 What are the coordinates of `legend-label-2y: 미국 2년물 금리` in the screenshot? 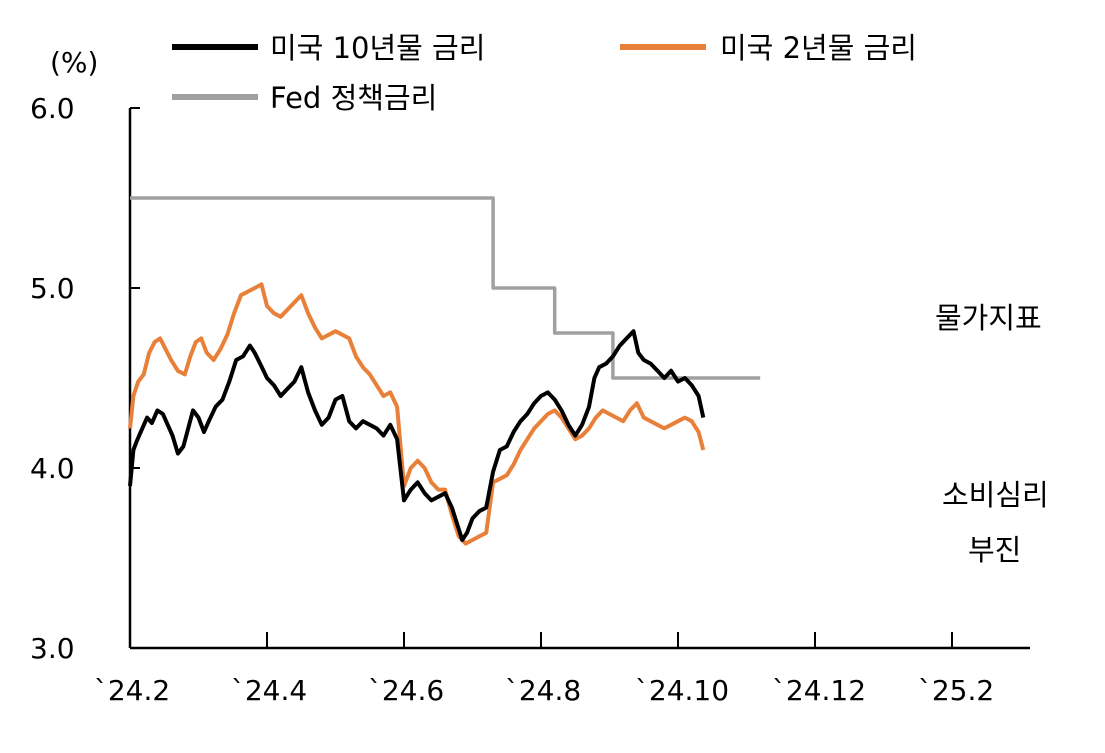 It's located at (818, 48).